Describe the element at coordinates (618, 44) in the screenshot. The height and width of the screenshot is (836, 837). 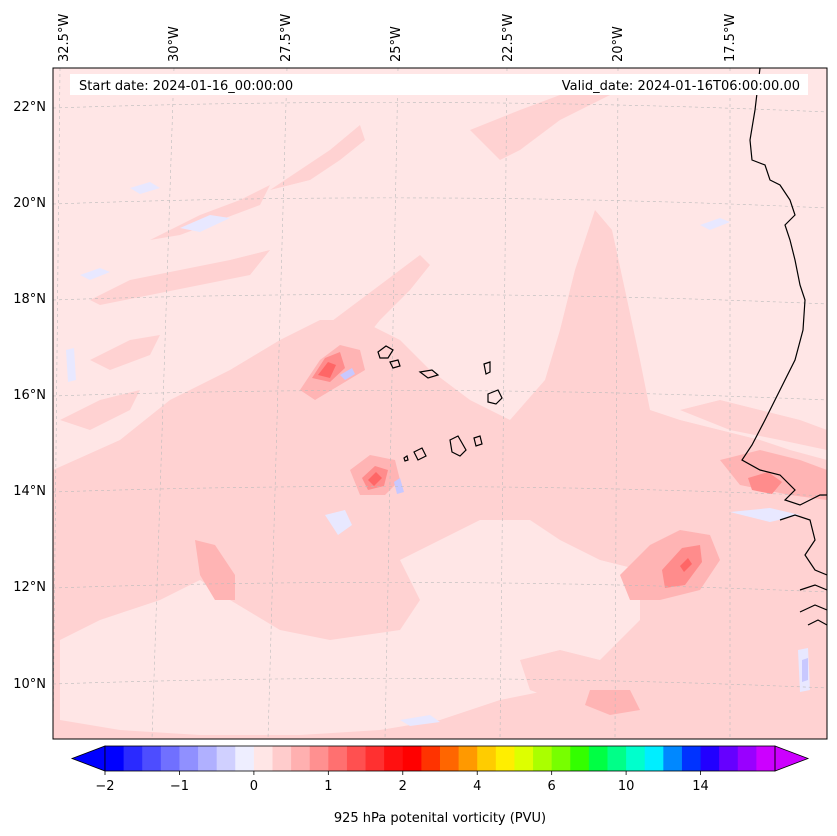
I see `lon-label-20w: 20°W` at that location.